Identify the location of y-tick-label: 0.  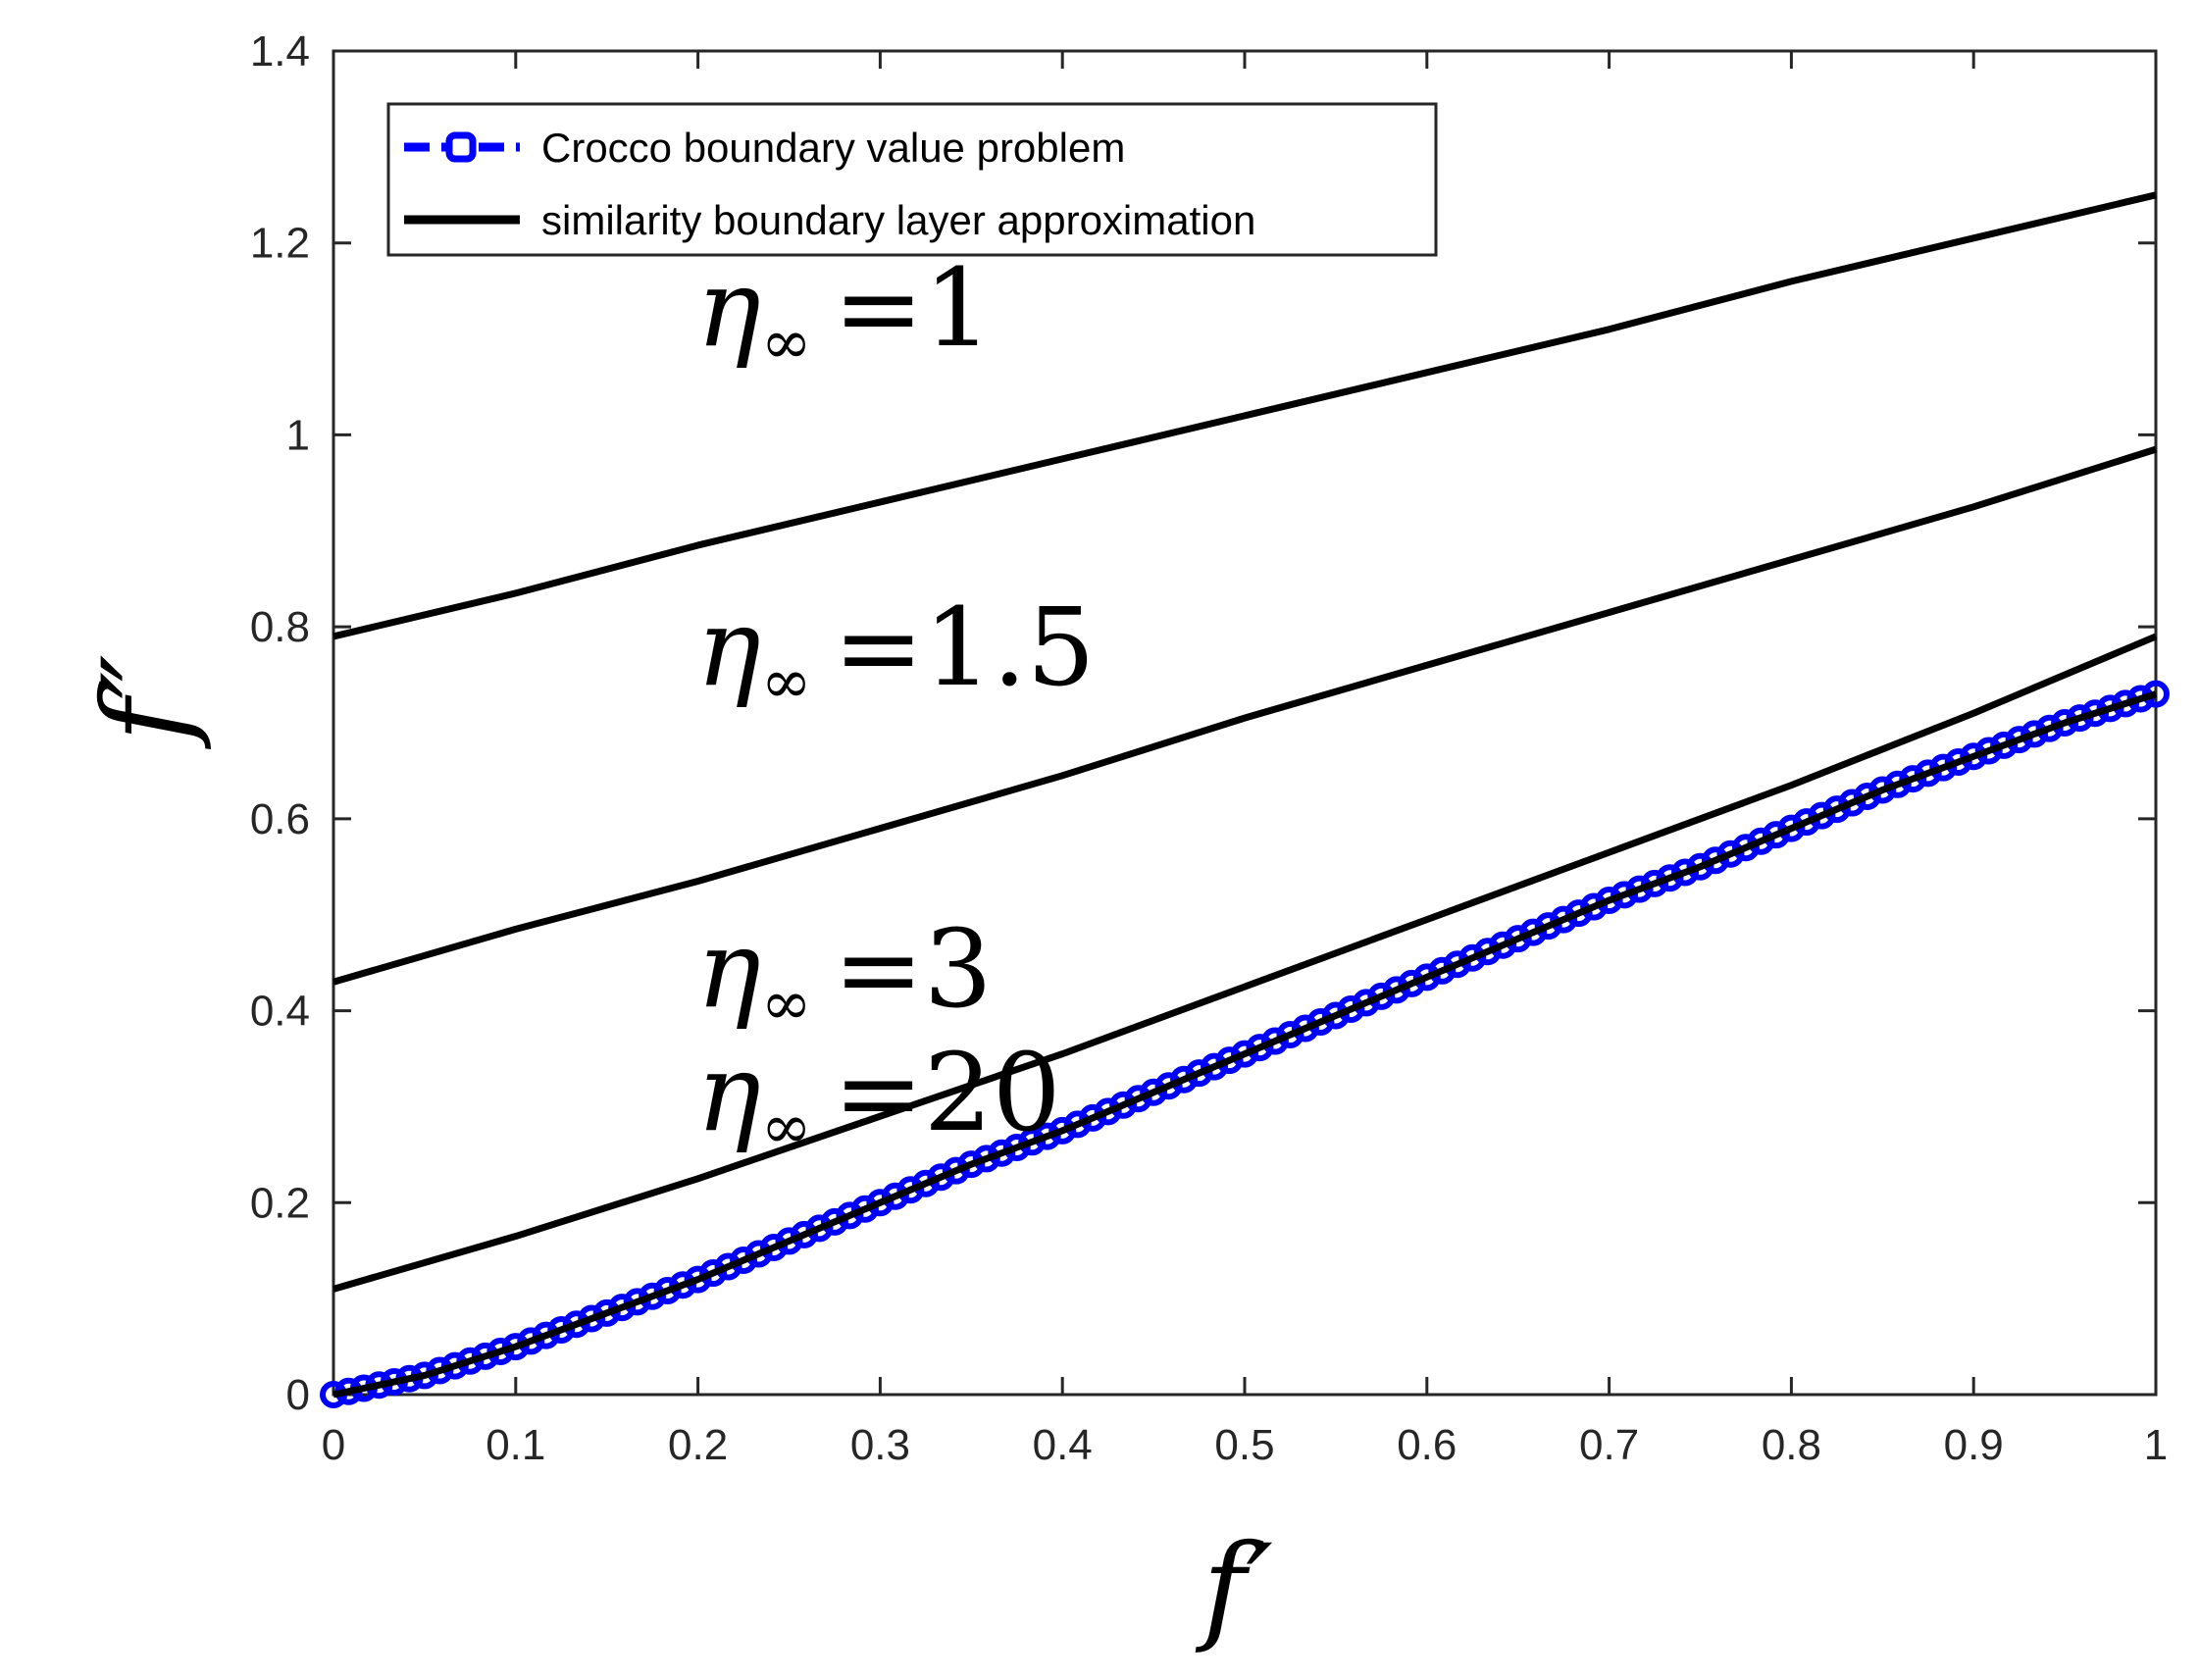
(298, 1395).